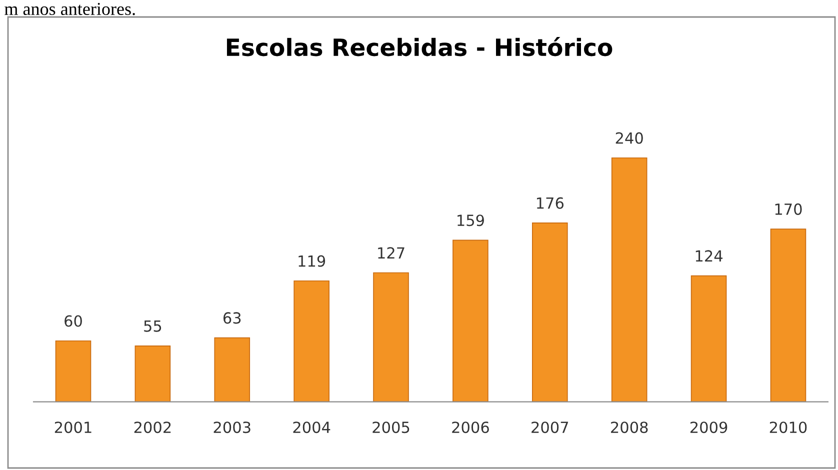 This screenshot has height=470, width=838. I want to click on data-label: 240, so click(629, 138).